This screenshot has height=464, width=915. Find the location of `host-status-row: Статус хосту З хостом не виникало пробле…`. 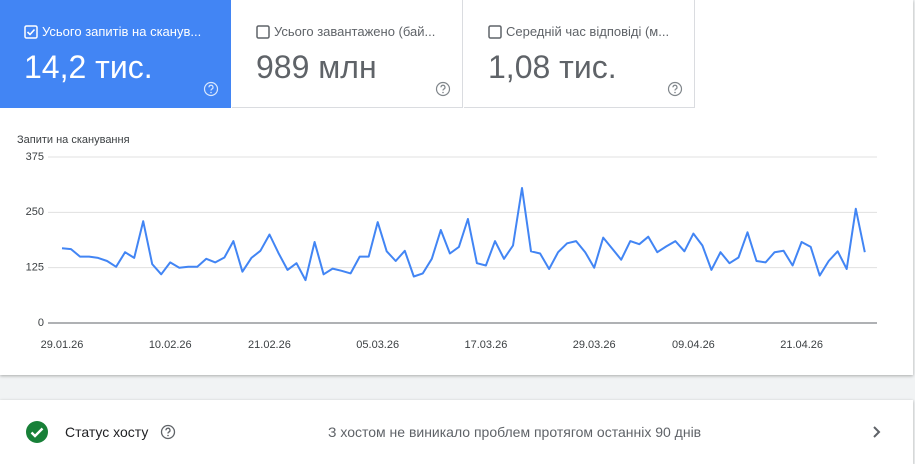

host-status-row: Статус хосту З хостом не виникало пробле… is located at coordinates (456, 432).